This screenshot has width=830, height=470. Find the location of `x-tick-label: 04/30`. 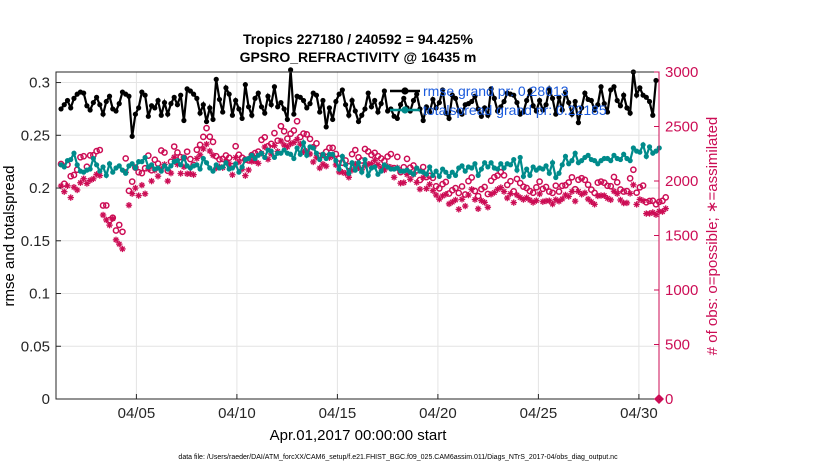

x-tick-label: 04/30 is located at coordinates (639, 413).